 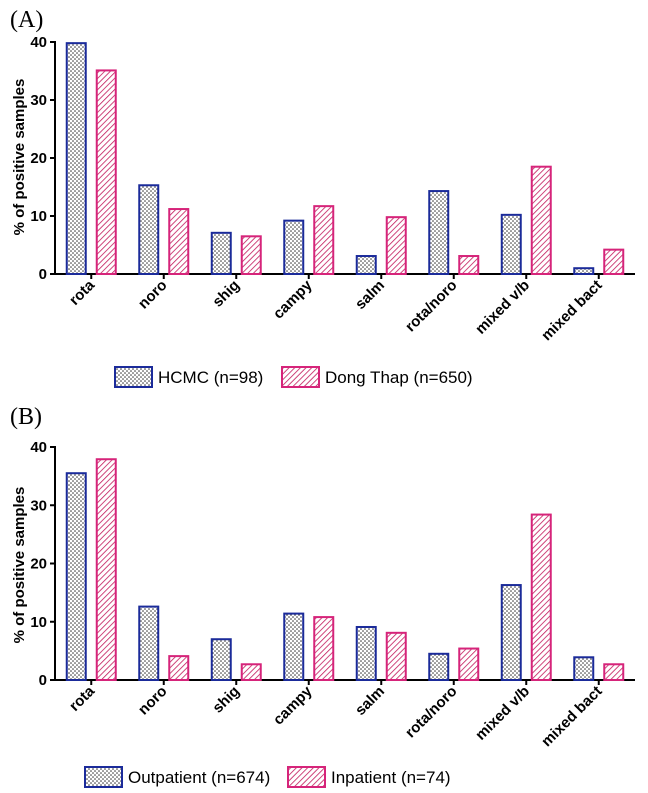 What do you see at coordinates (133, 377) in the screenshot?
I see `legend-swatch-hcmc` at bounding box center [133, 377].